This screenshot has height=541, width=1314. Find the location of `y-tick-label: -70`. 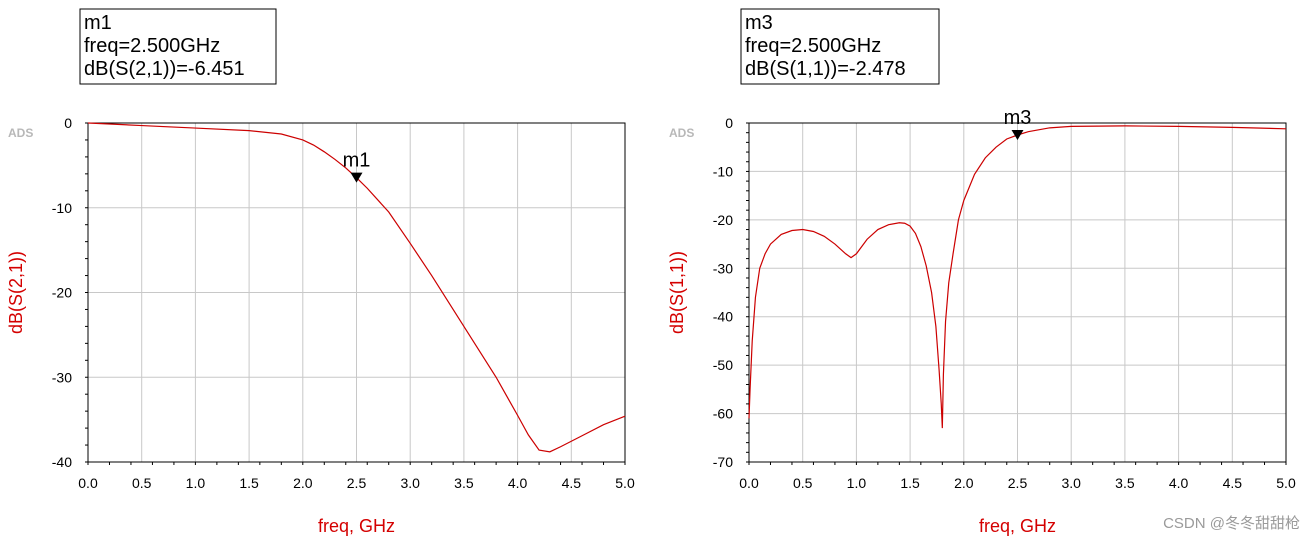

y-tick-label: -70 is located at coordinates (723, 462).